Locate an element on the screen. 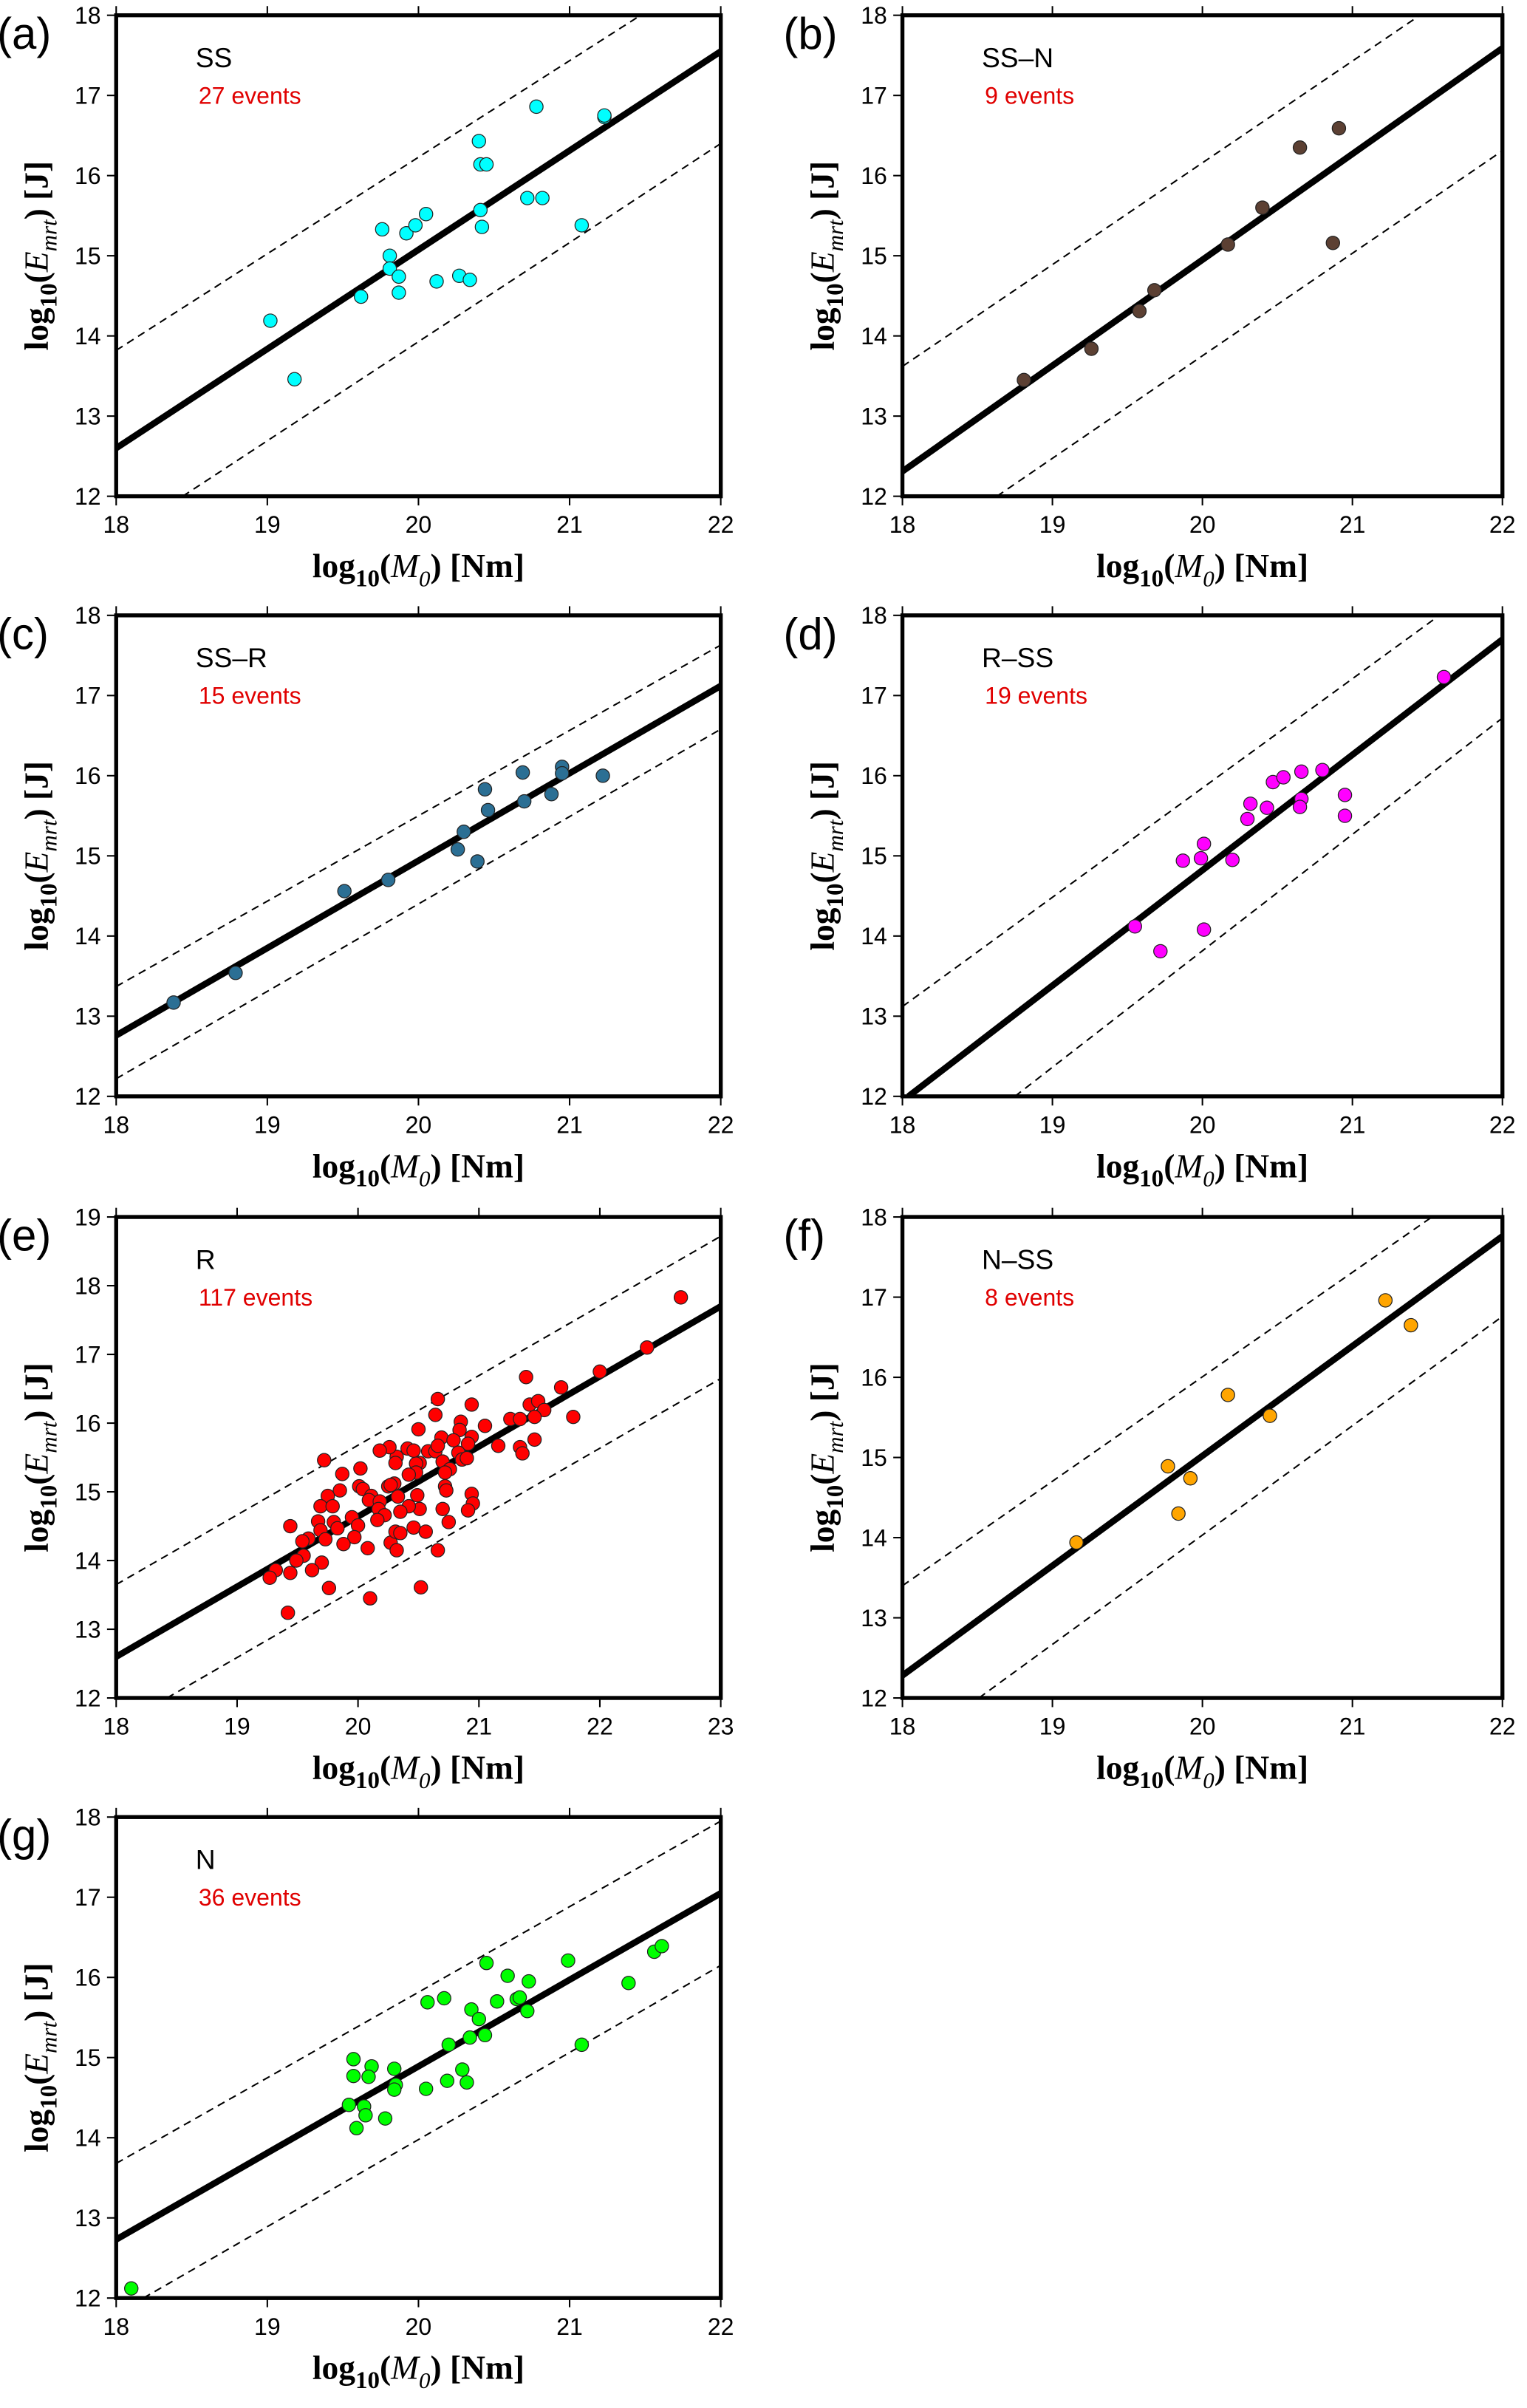 This screenshot has width=1527, height=2408. x-axis-label: log10(M0) [Nm] is located at coordinates (418, 1170).